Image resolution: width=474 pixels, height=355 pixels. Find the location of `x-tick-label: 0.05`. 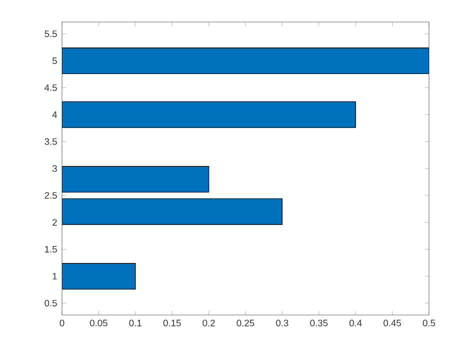

x-tick-label: 0.05 is located at coordinates (99, 323).